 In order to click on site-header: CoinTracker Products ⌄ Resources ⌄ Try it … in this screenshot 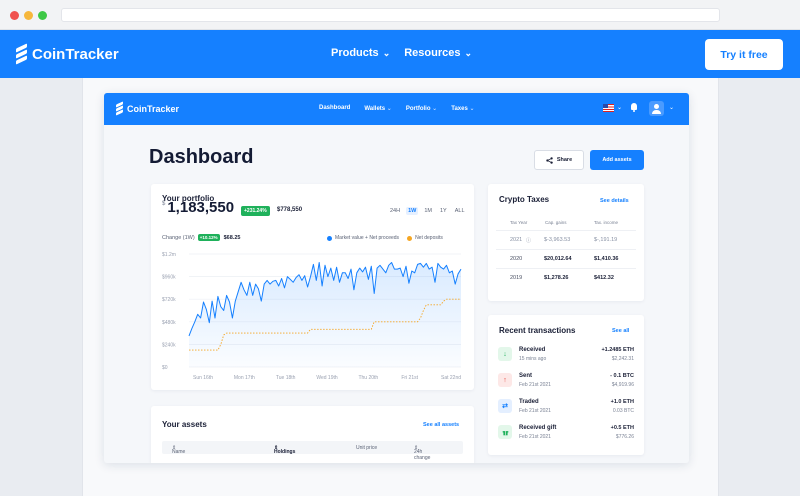, I will do `click(400, 54)`.